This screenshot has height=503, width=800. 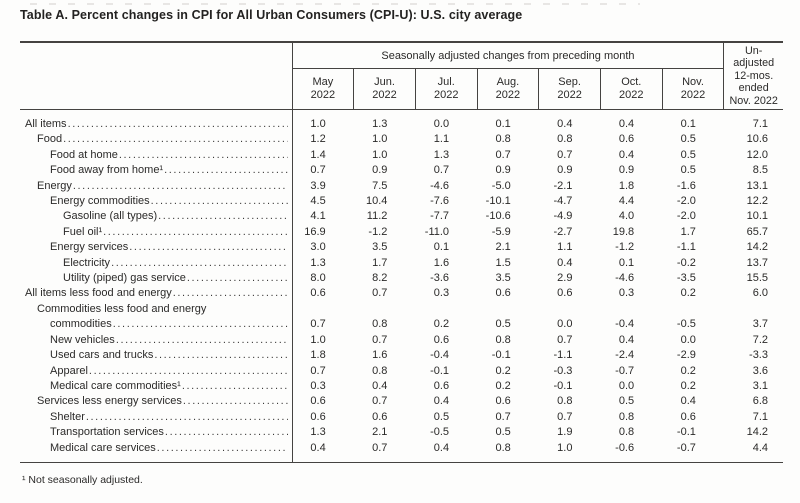 What do you see at coordinates (318, 201) in the screenshot?
I see `cell-month-value: 4.5` at bounding box center [318, 201].